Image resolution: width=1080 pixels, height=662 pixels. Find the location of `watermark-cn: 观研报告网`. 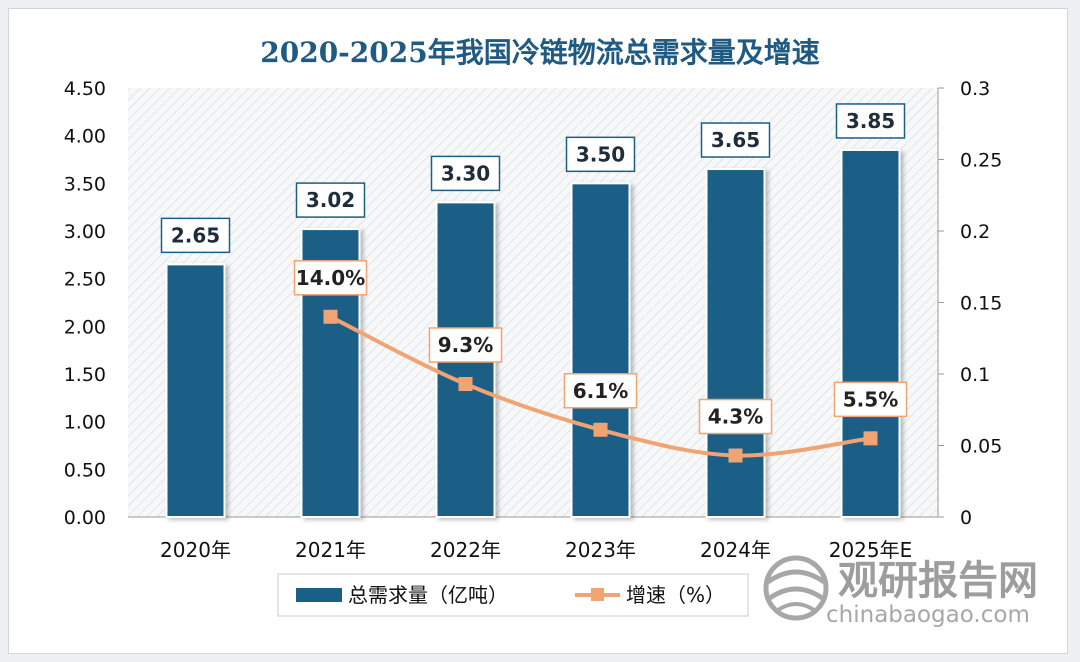

watermark-cn: 观研报告网 is located at coordinates (938, 581).